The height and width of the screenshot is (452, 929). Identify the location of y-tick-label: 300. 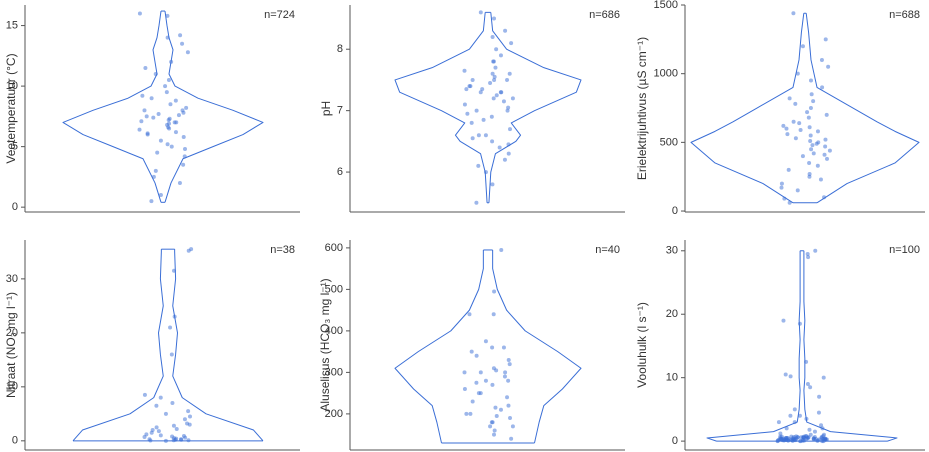
(334, 372).